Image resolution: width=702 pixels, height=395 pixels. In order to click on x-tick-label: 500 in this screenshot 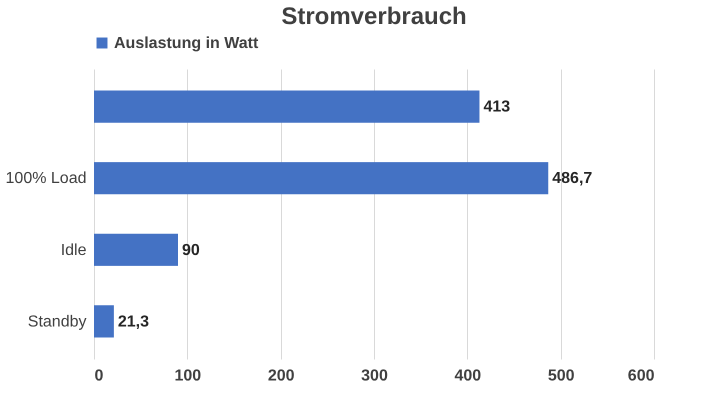, I will do `click(561, 376)`.